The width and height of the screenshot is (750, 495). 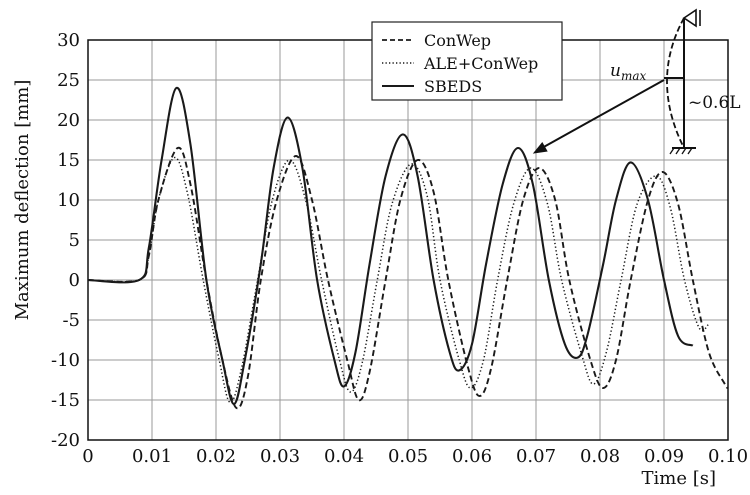 I want to click on x-tick-label: 0.05, so click(x=408, y=456).